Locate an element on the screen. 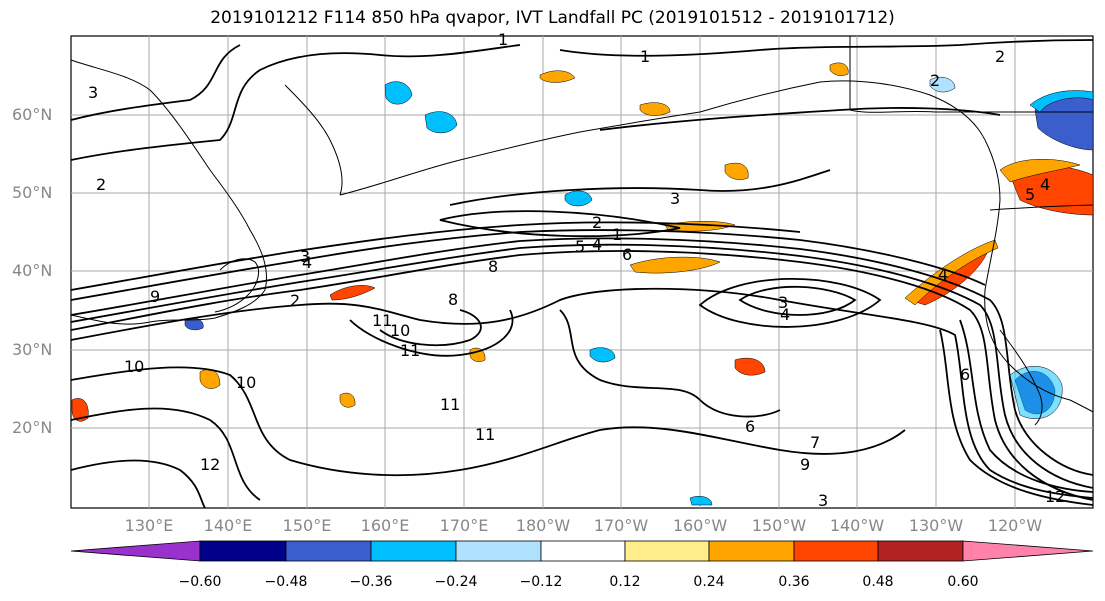  lon-label: 130°E is located at coordinates (149, 525).